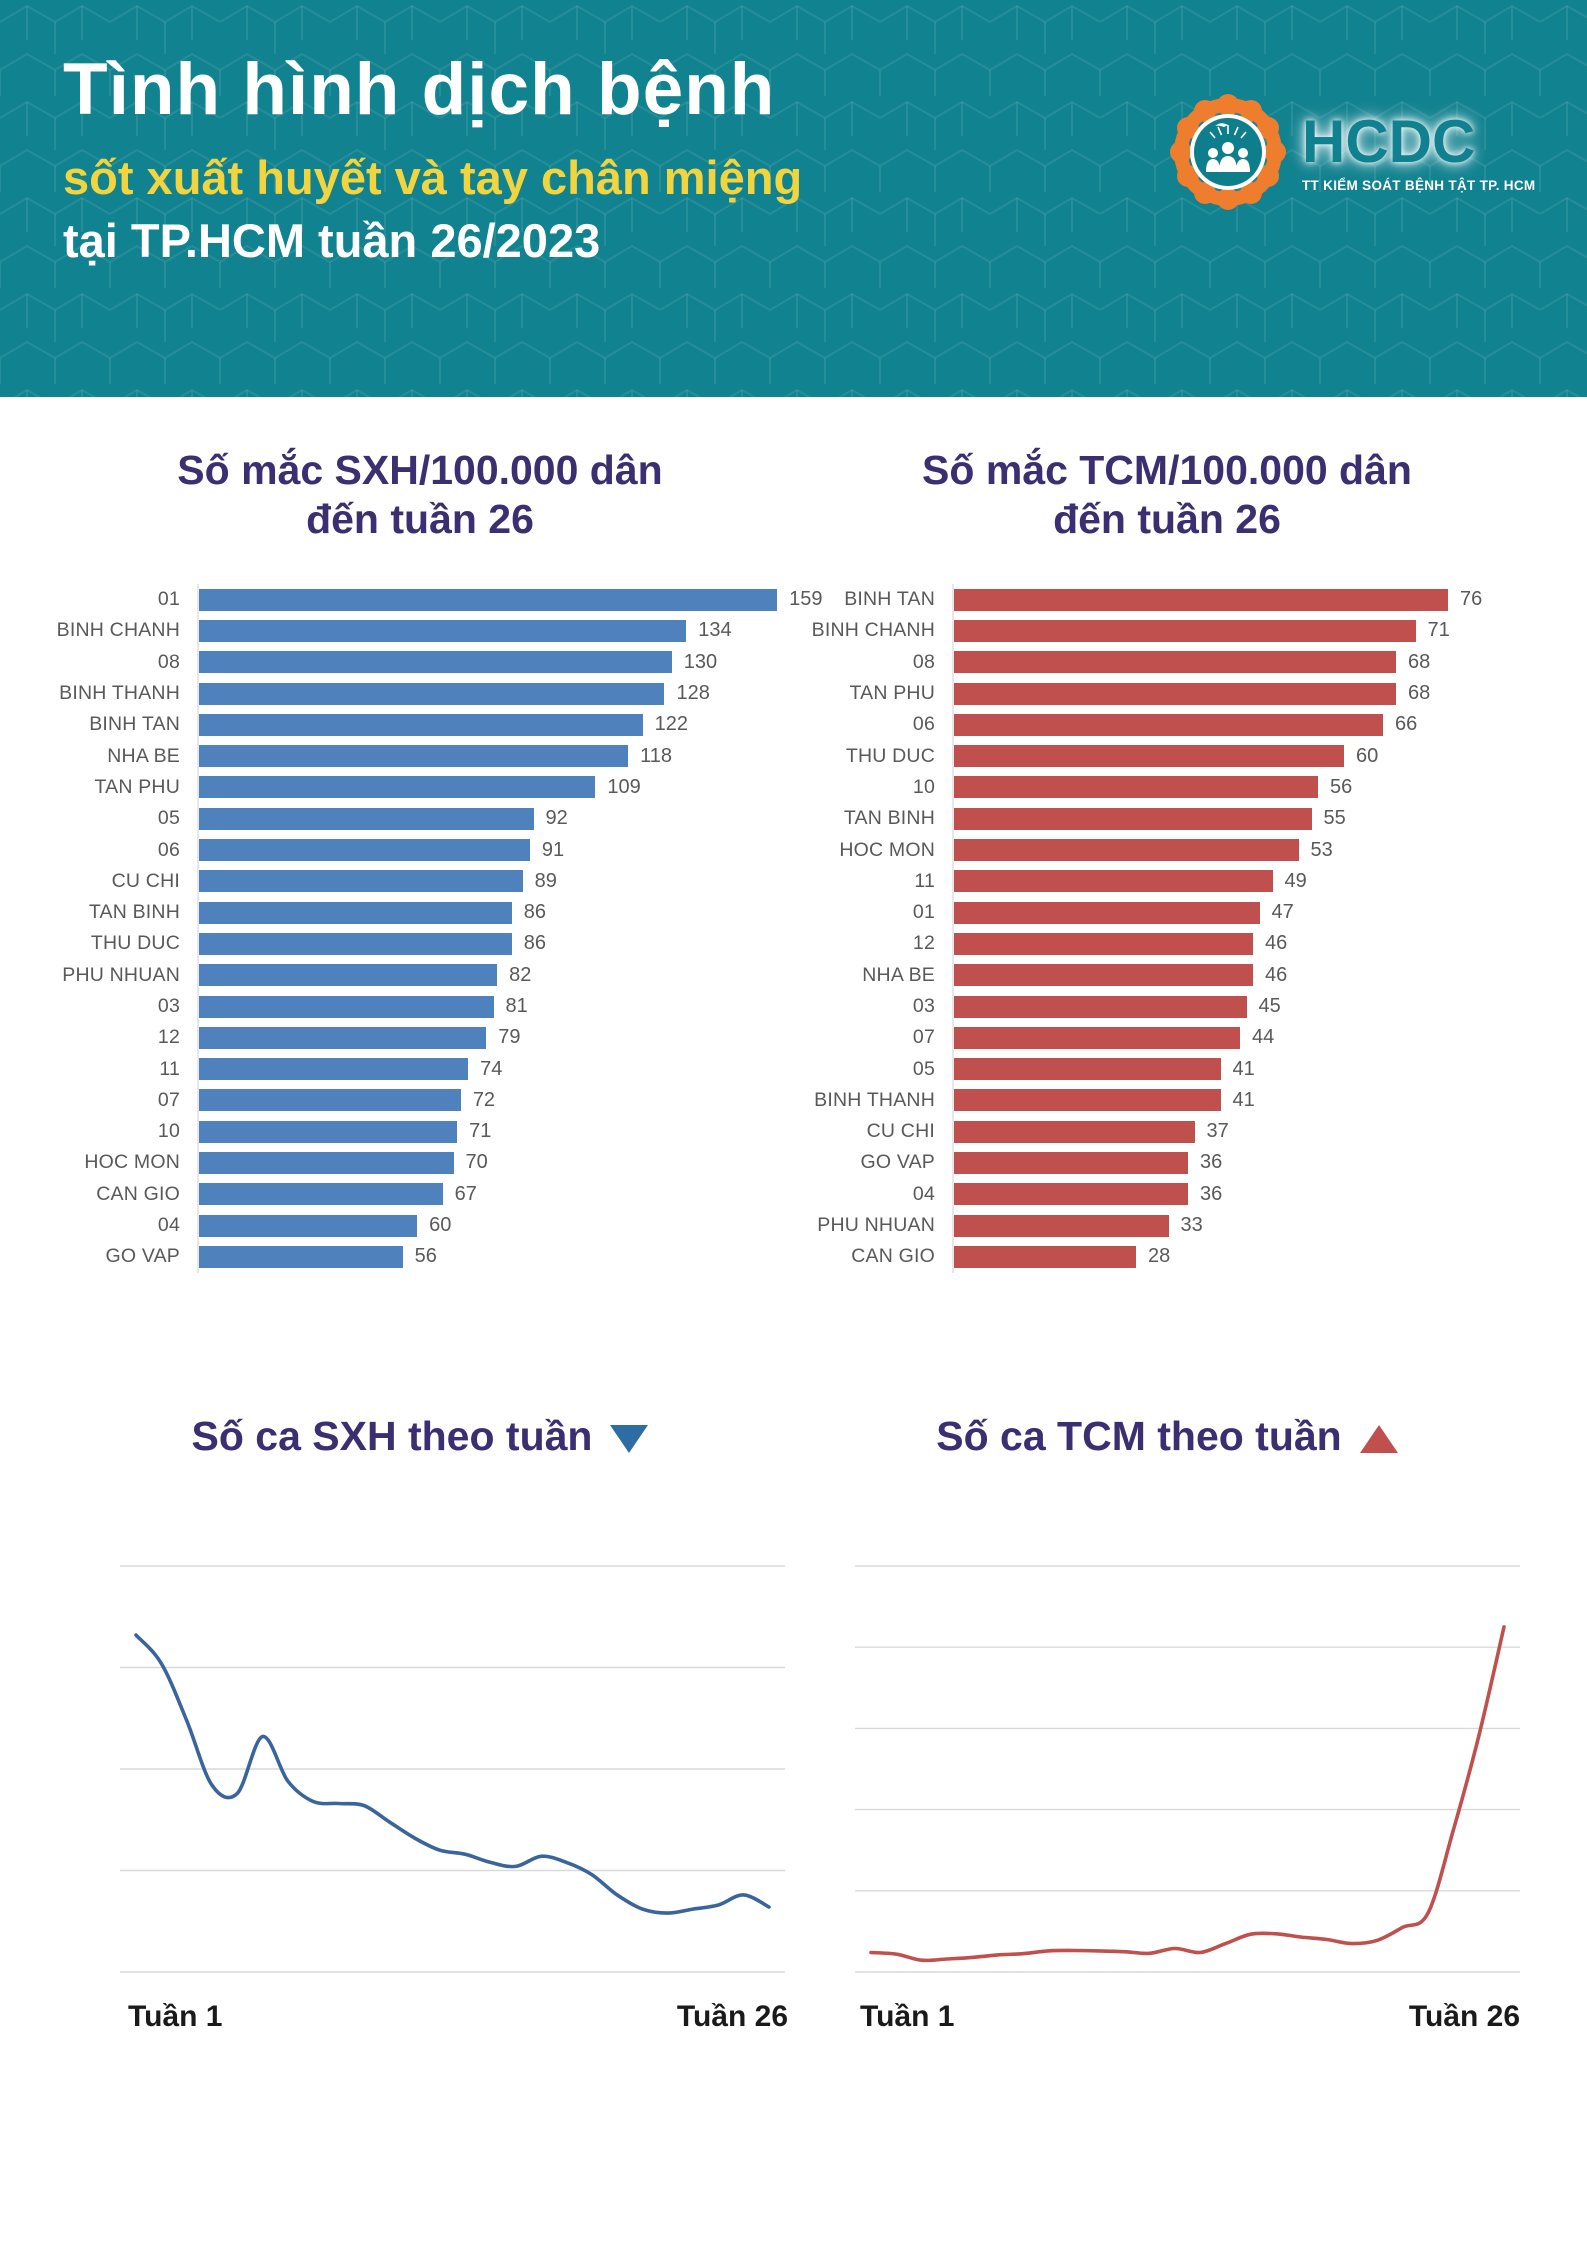 This screenshot has height=2245, width=1587. I want to click on bar-row: GO VAP 56, so click(409, 1257).